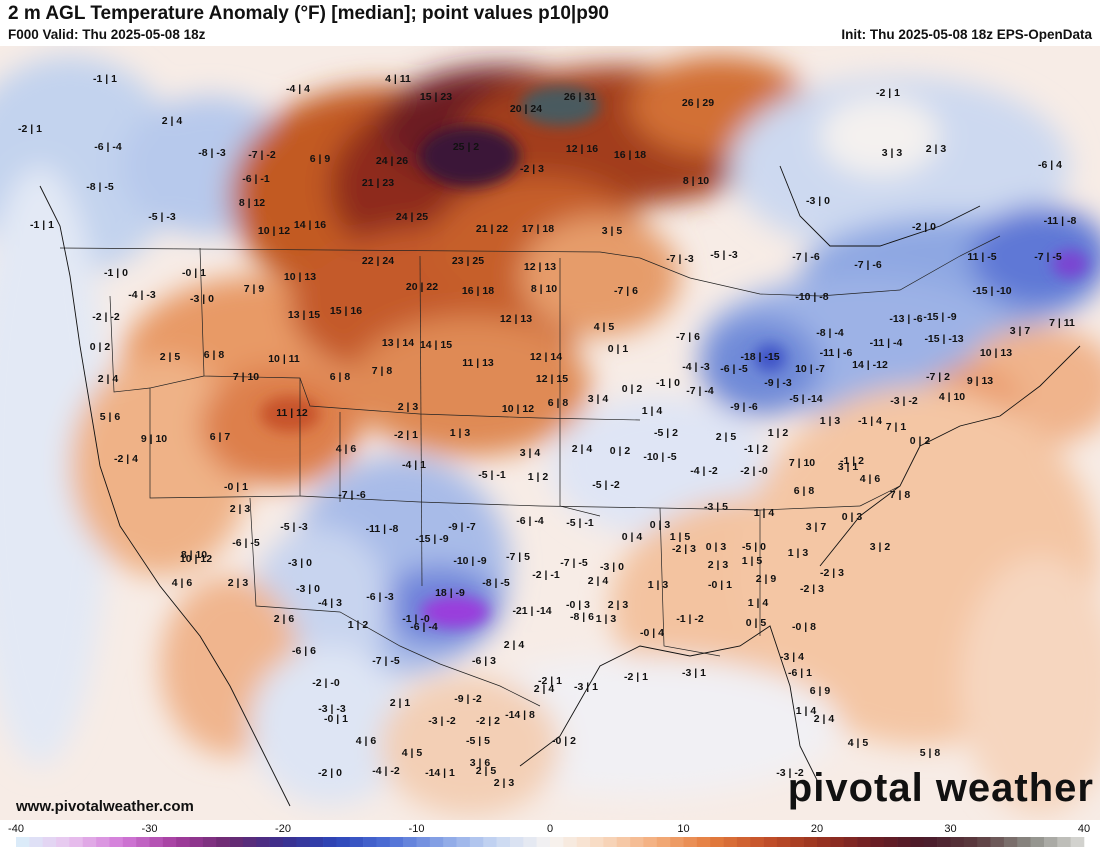 This screenshot has width=1100, height=850. Describe the element at coordinates (870, 421) in the screenshot. I see `point-value-label: -1 | 4` at that location.